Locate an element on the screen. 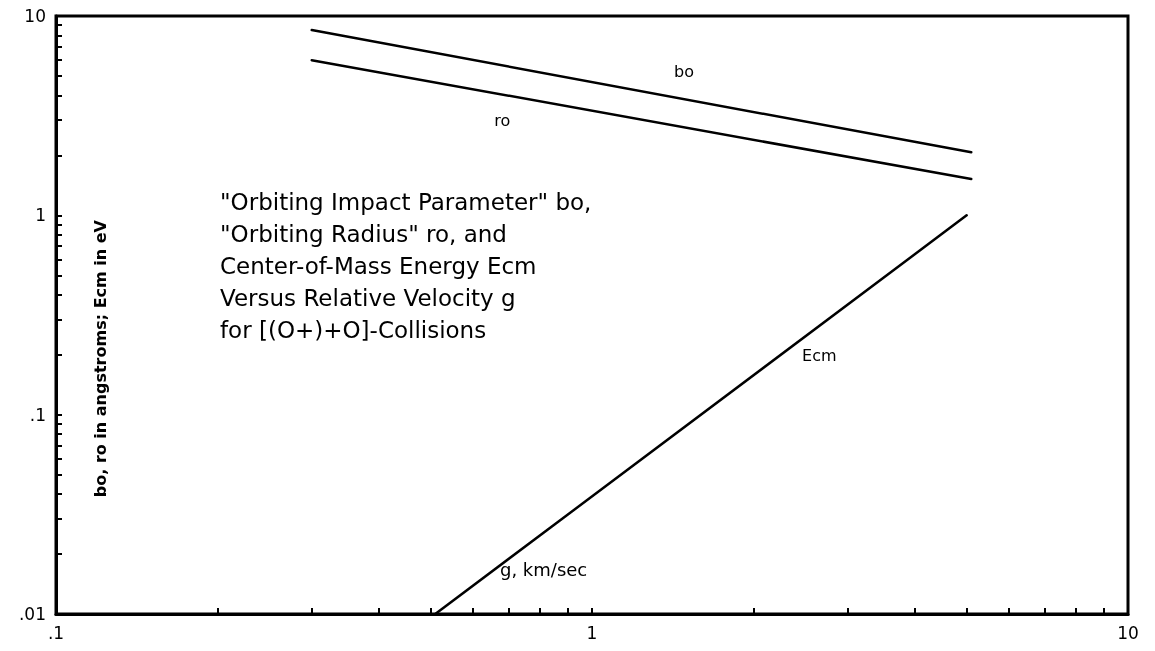  annotation: "Orbiting Impact Parameter" bo, "Orbiting Radius" ro, and Center-of-Mass Energy Ecm Versus Relative Velocity g for [(O+)+O]-Collisions is located at coordinates (406, 266).